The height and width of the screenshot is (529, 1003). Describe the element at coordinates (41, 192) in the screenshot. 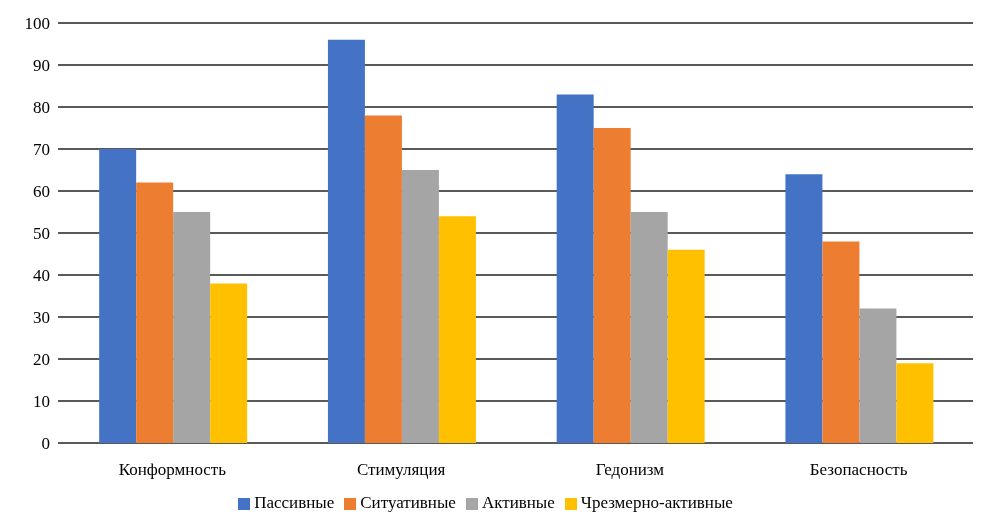

I see `y-tick-label: 60` at that location.